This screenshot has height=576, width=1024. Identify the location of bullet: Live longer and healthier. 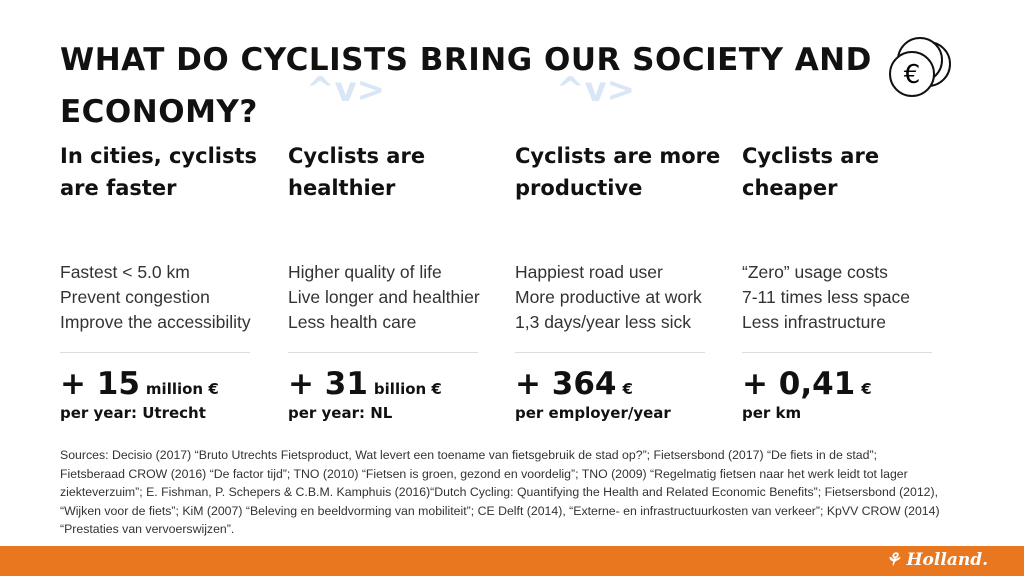
(384, 297).